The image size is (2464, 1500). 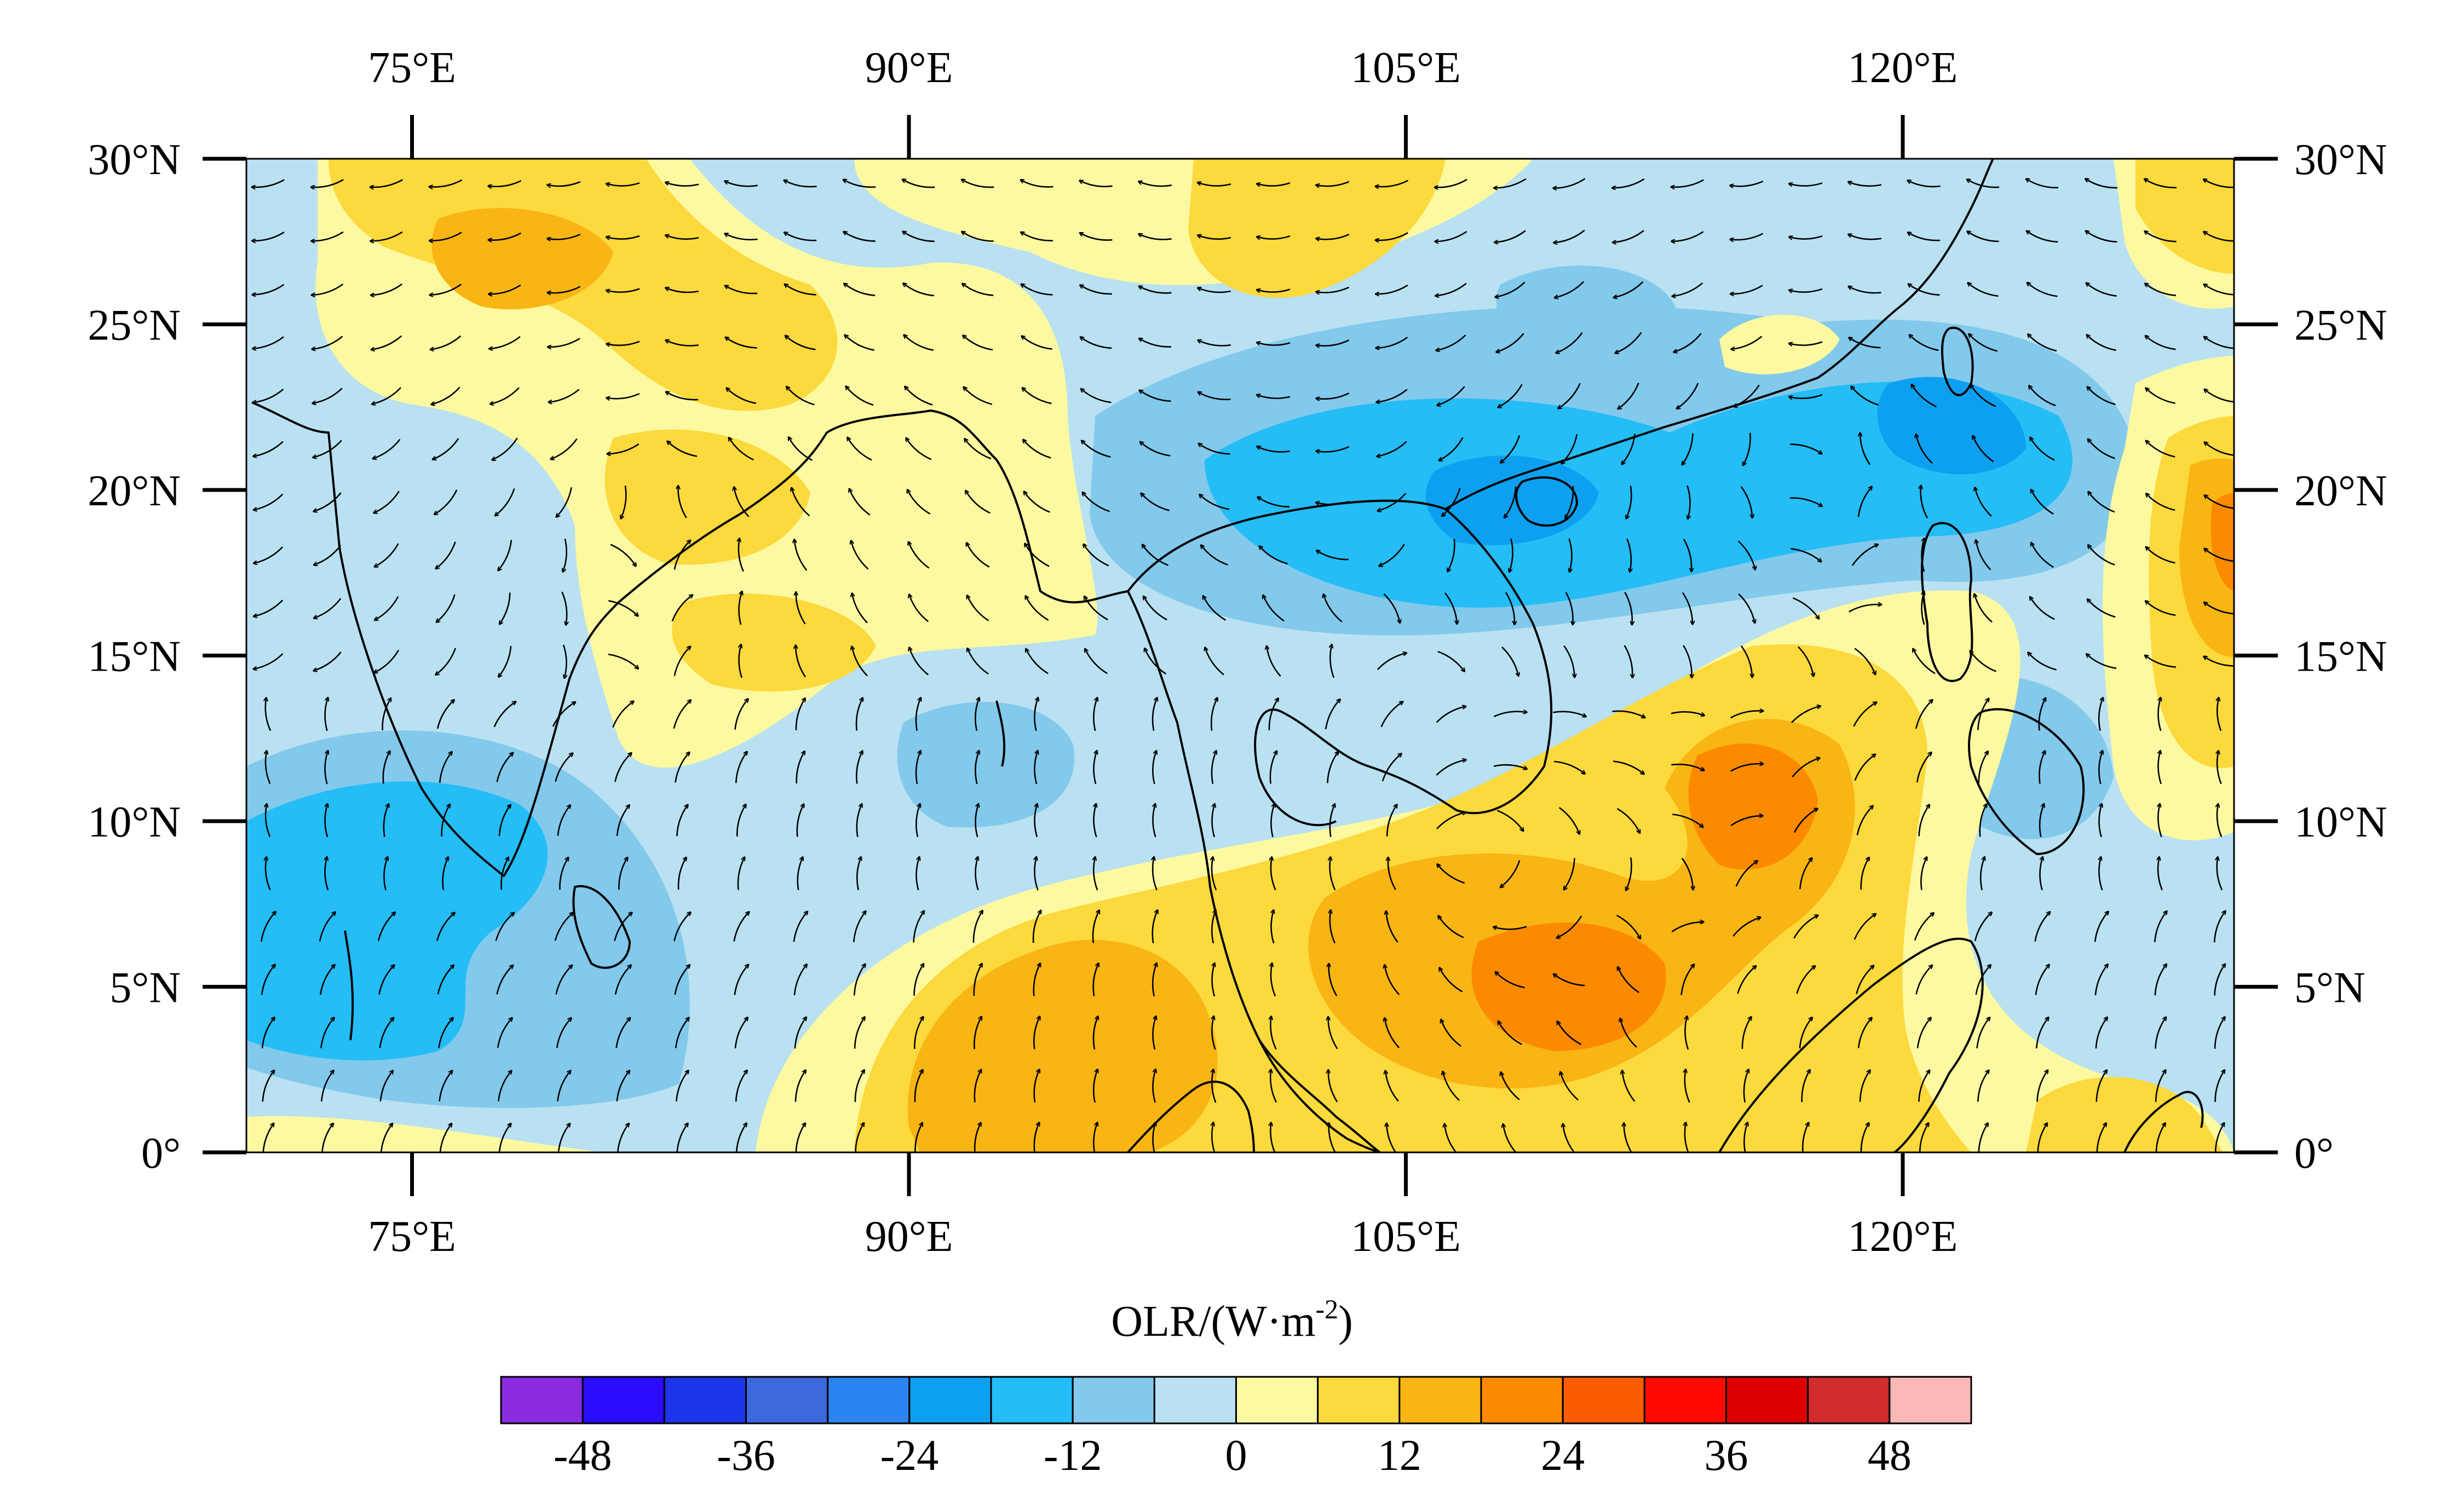 What do you see at coordinates (2163, 1121) in the screenshot?
I see `coastline-sulawesi` at bounding box center [2163, 1121].